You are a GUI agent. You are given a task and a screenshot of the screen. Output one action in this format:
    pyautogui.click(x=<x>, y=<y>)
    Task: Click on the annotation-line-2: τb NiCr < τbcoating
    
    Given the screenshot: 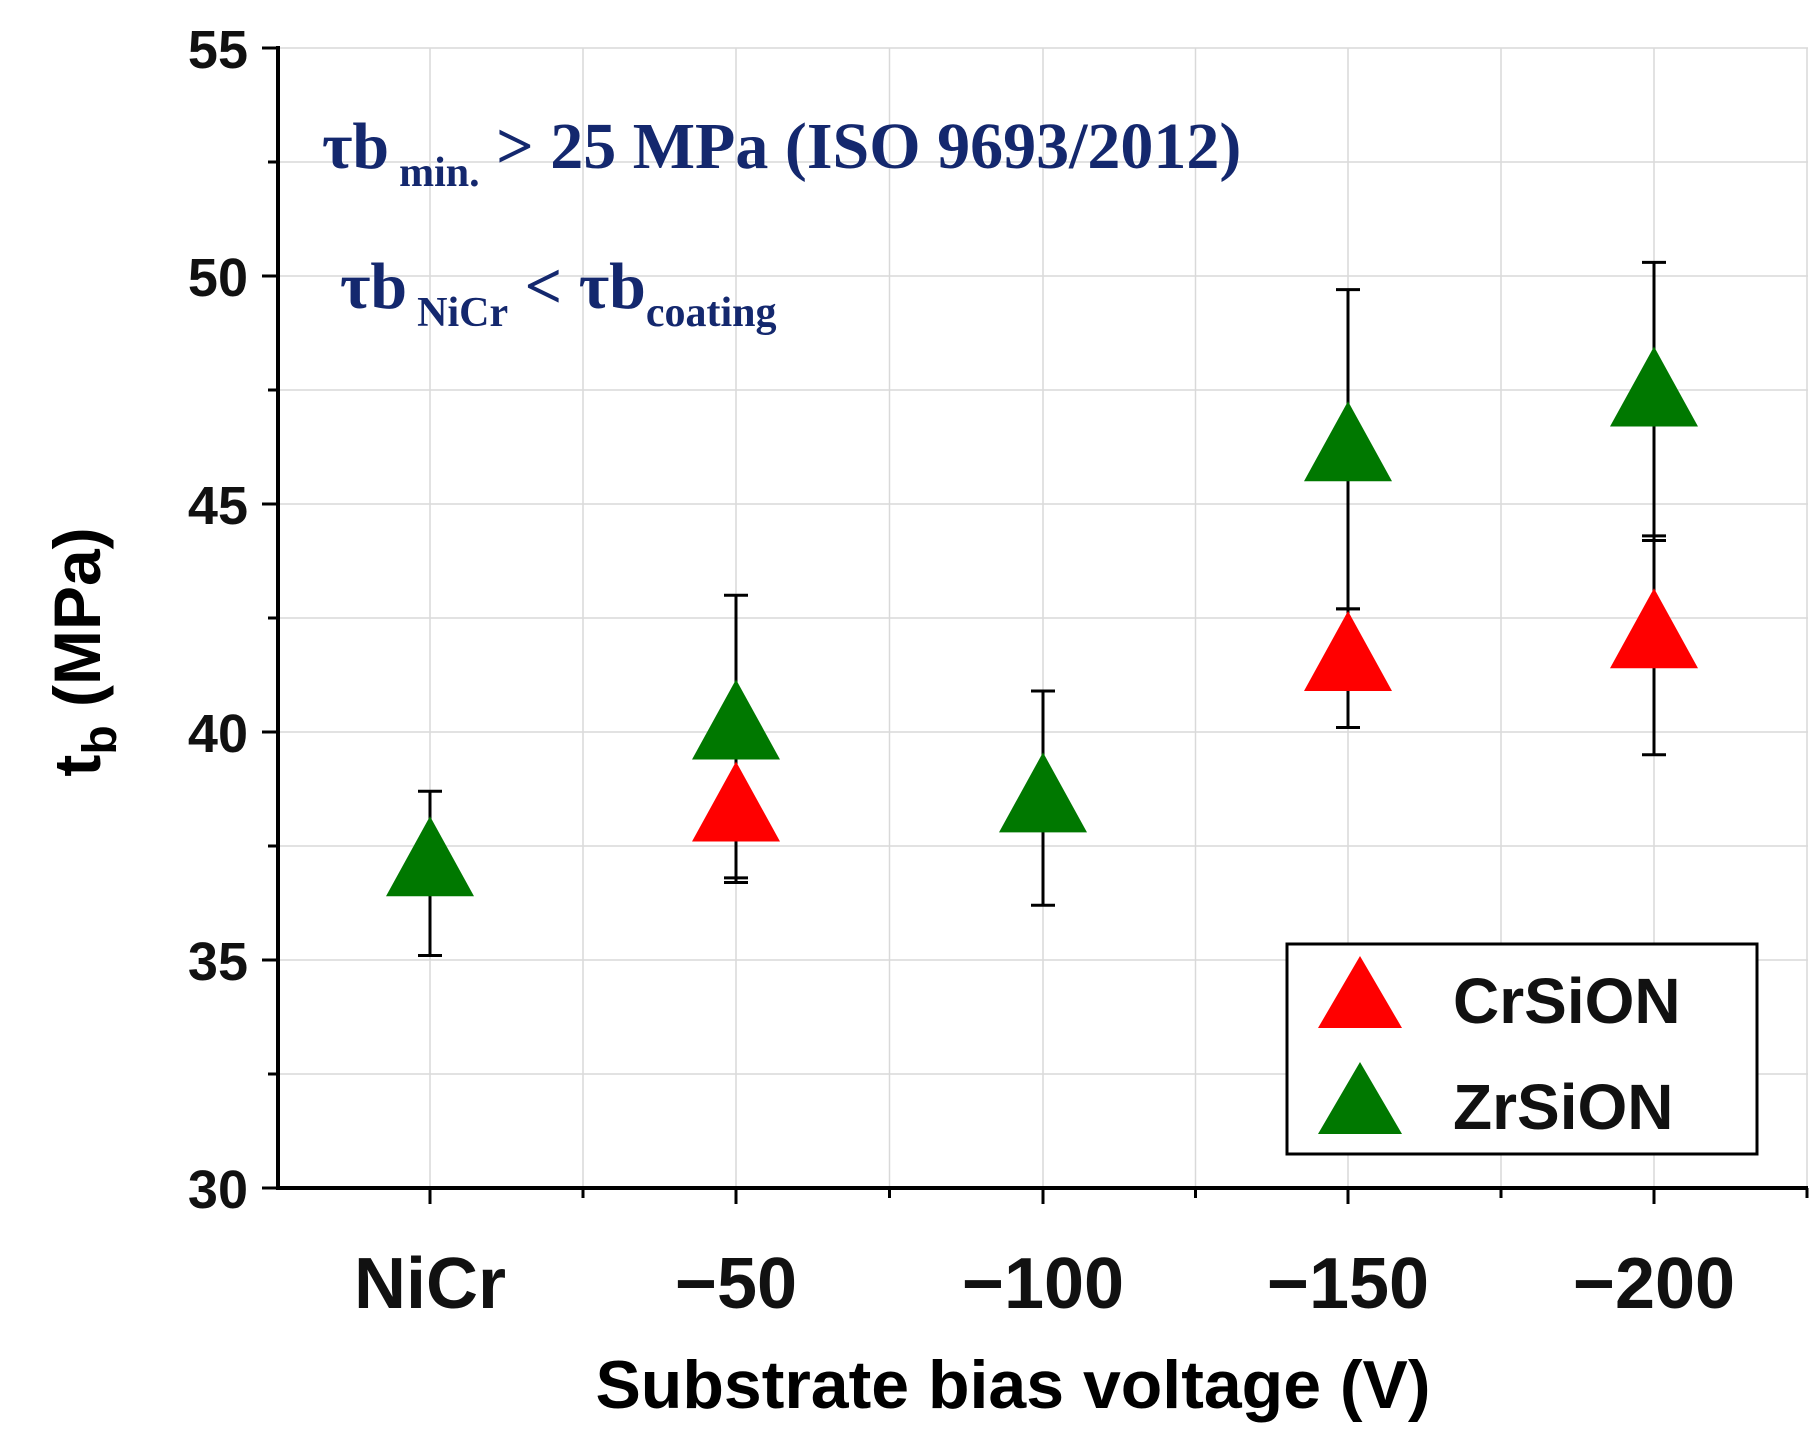 What is the action you would take?
    pyautogui.click(x=558, y=293)
    